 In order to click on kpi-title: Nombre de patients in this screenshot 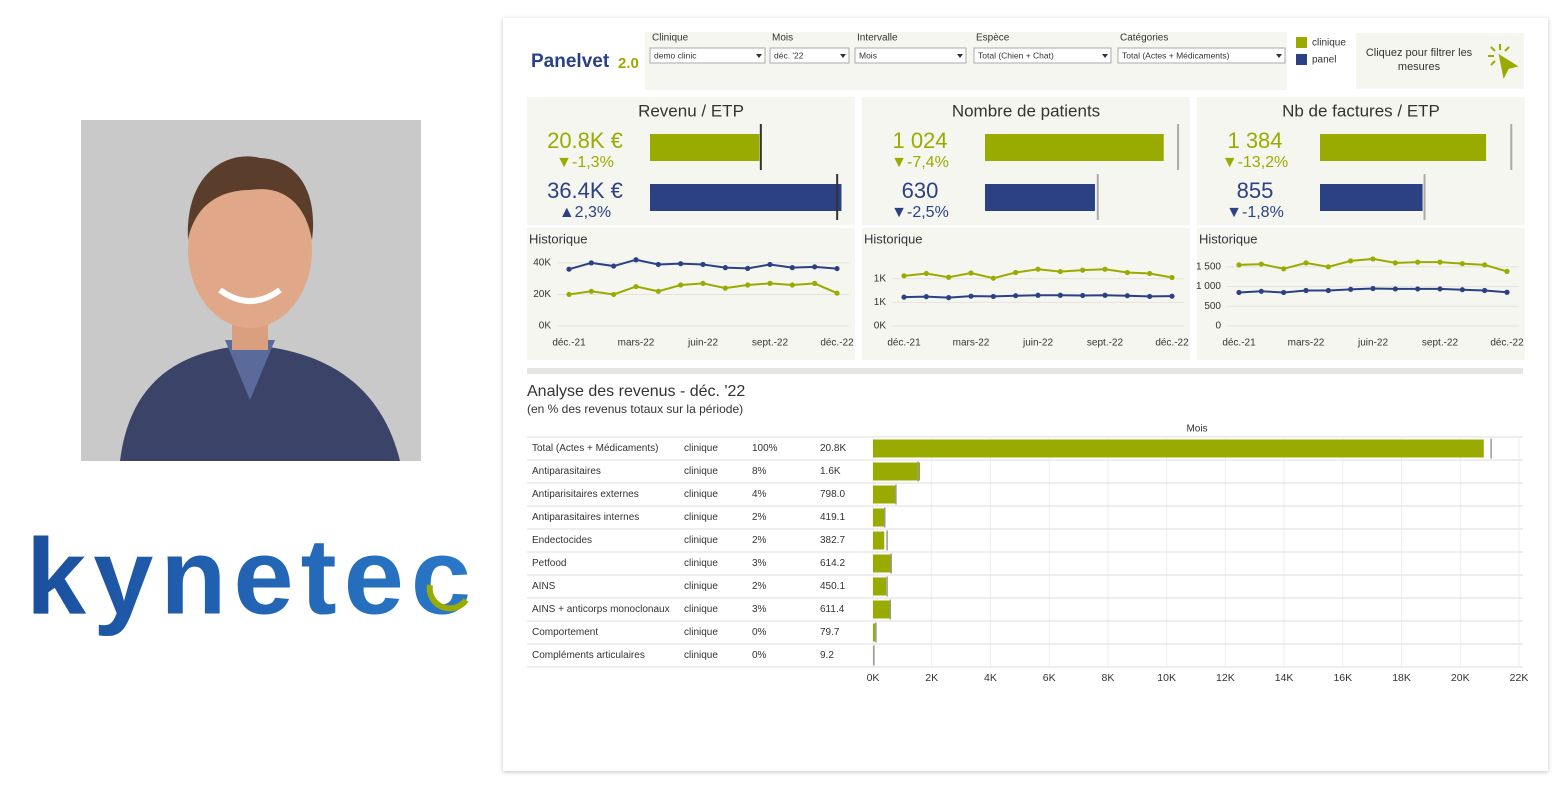, I will do `click(1026, 110)`.